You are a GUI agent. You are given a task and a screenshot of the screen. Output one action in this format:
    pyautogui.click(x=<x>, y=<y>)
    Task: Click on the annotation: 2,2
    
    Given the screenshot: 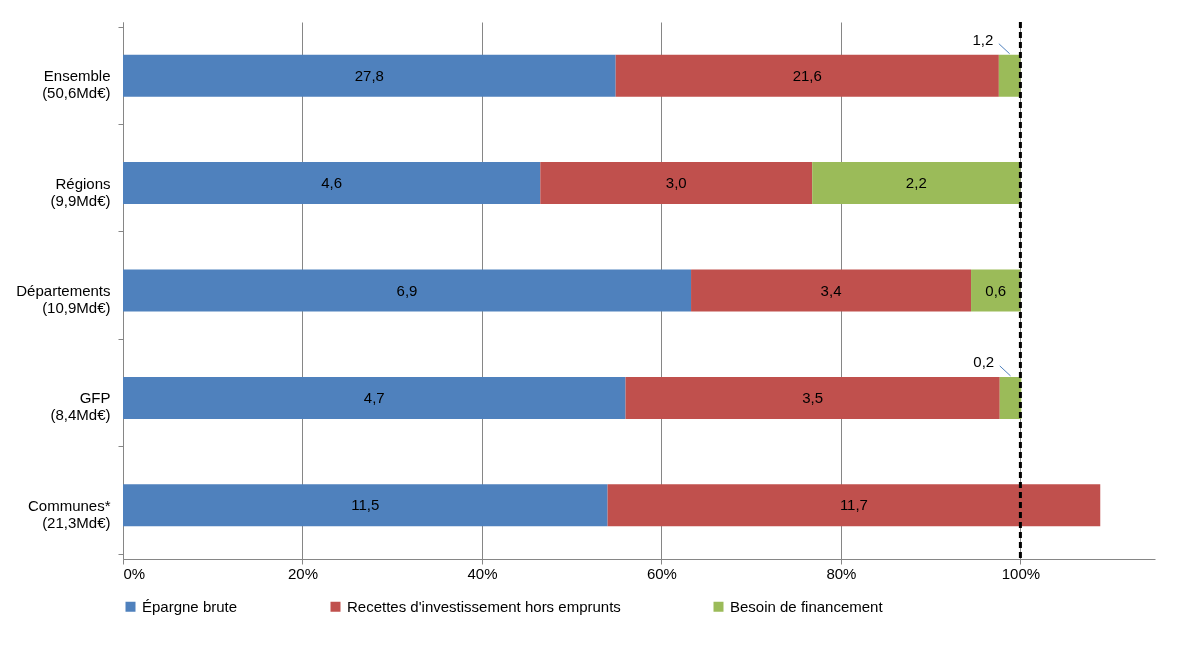 What is the action you would take?
    pyautogui.click(x=916, y=183)
    